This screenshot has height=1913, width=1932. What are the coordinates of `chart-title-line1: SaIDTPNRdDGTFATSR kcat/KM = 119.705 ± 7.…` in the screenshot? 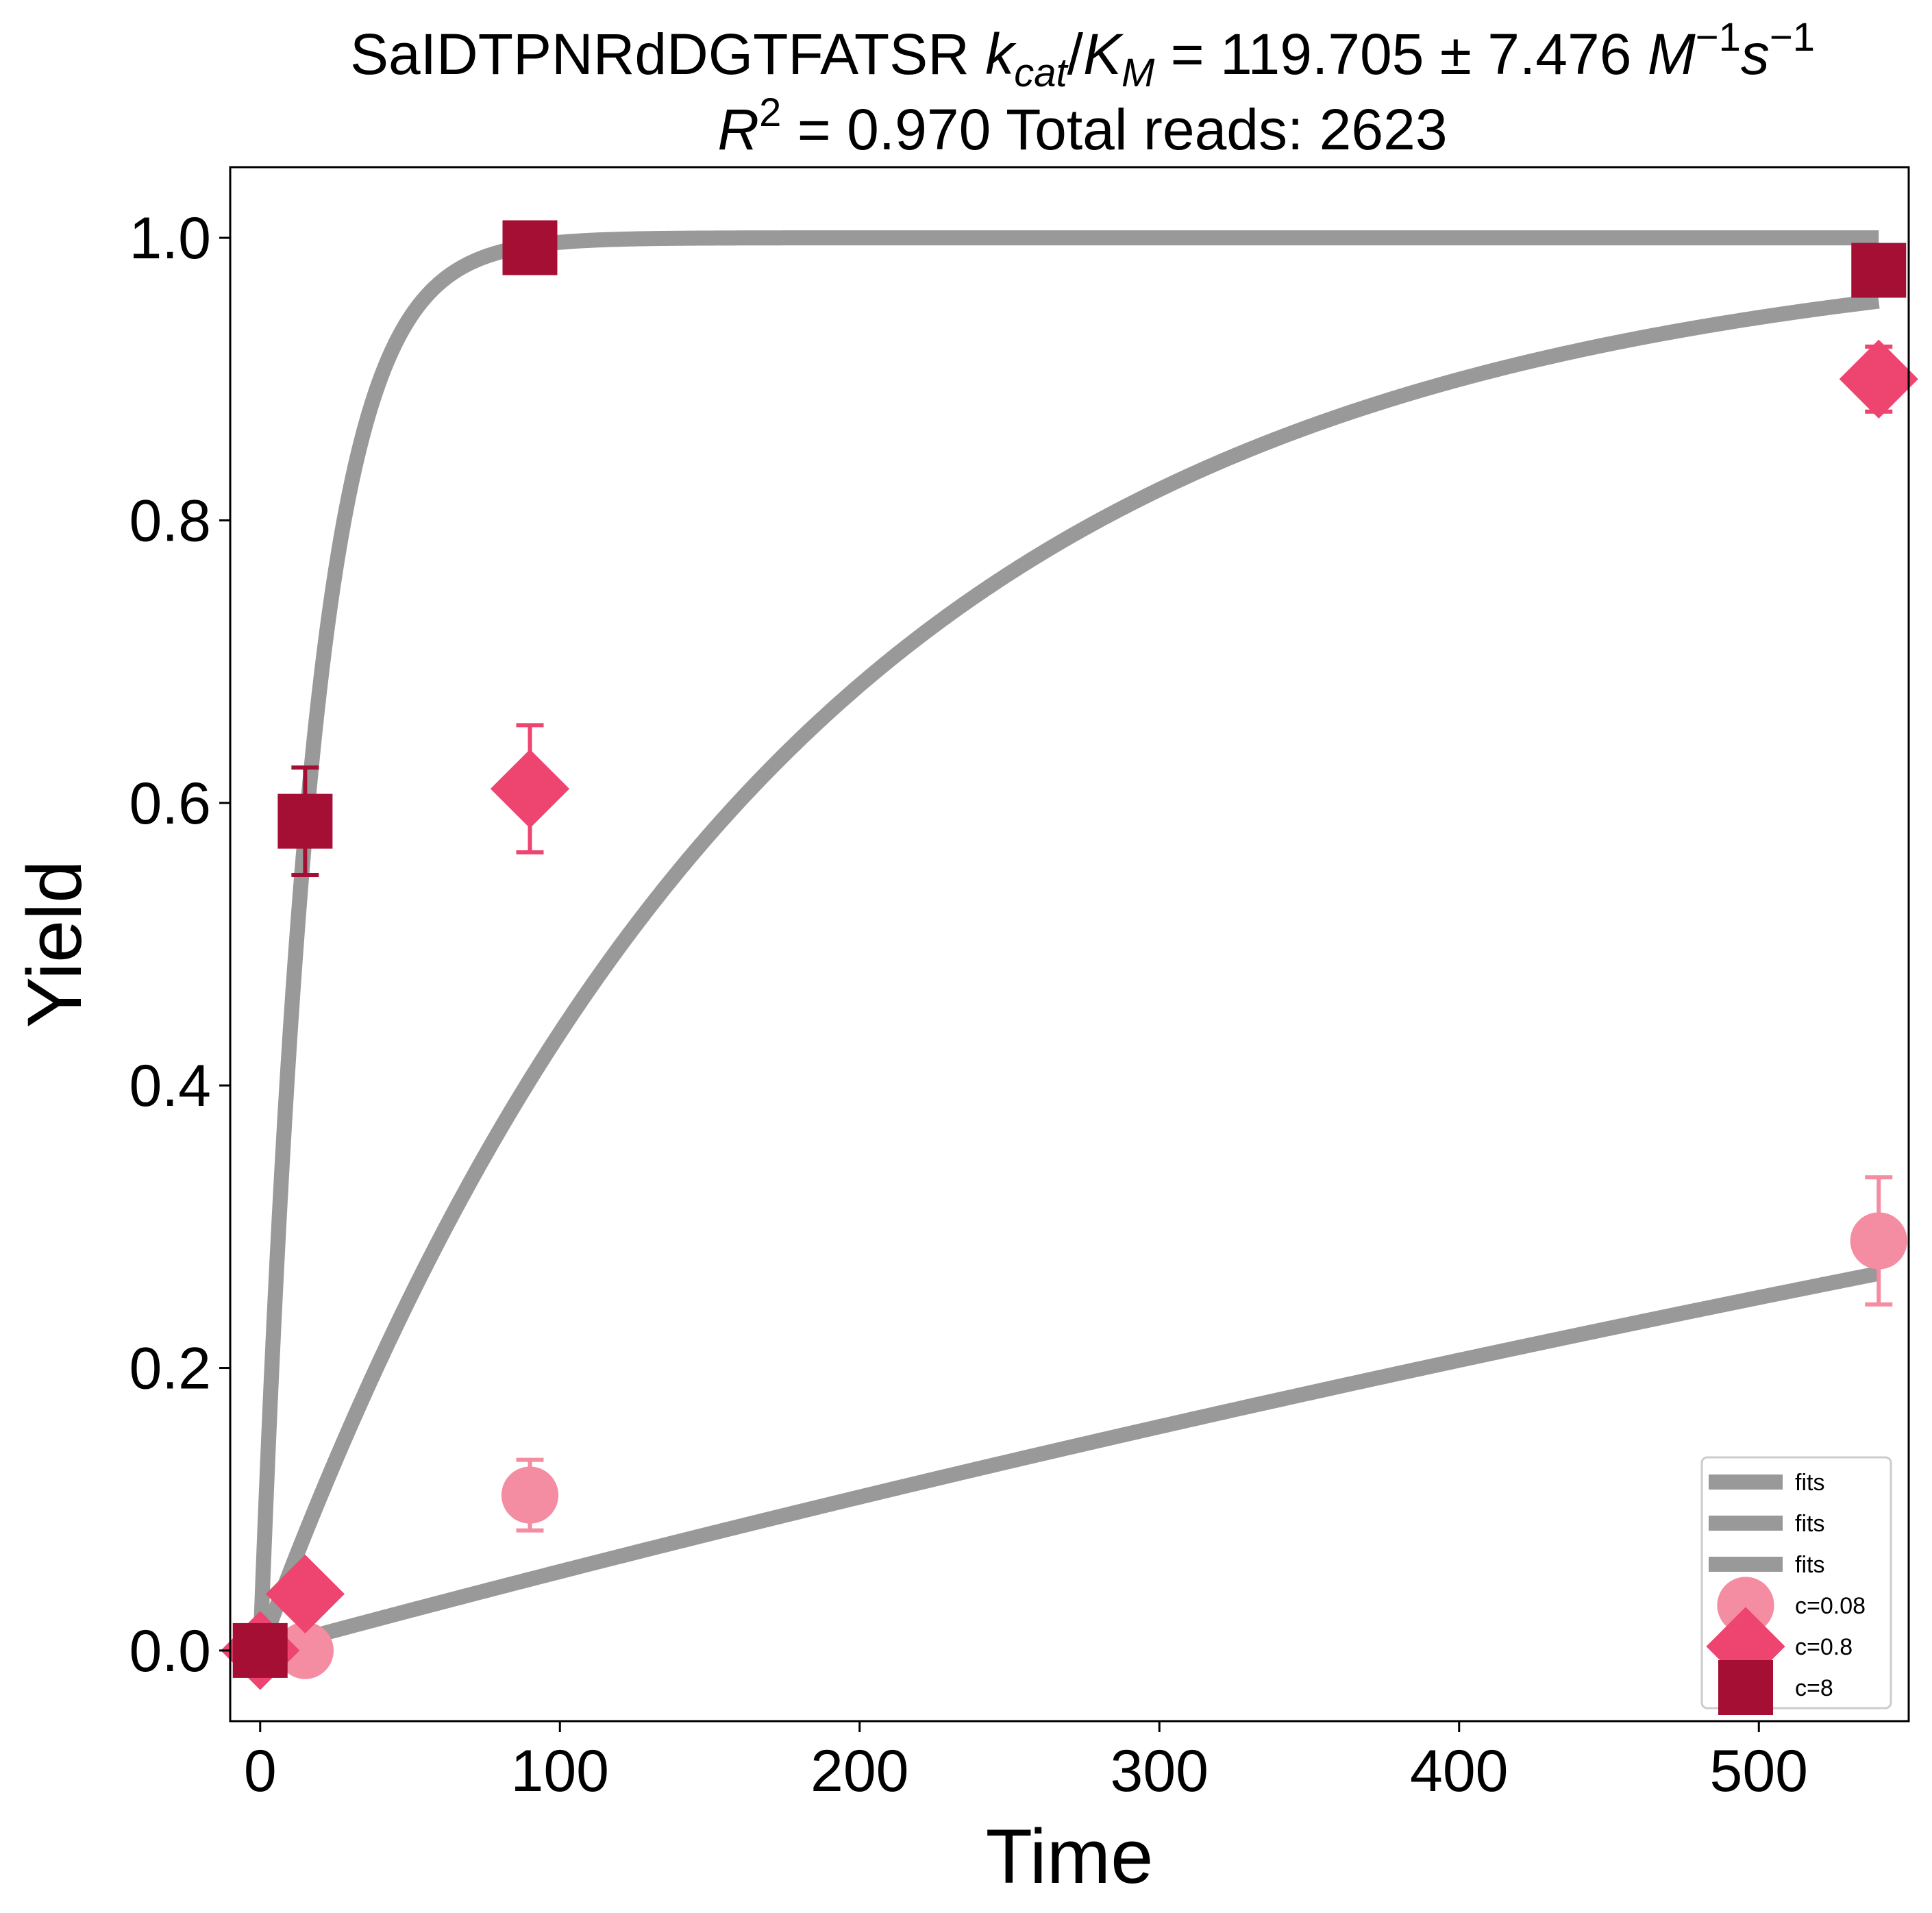 It's located at (1082, 55).